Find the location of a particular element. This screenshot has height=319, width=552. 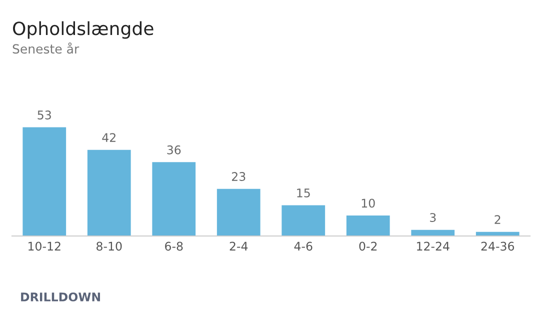

x-tick-label: 10-12 is located at coordinates (44, 246).